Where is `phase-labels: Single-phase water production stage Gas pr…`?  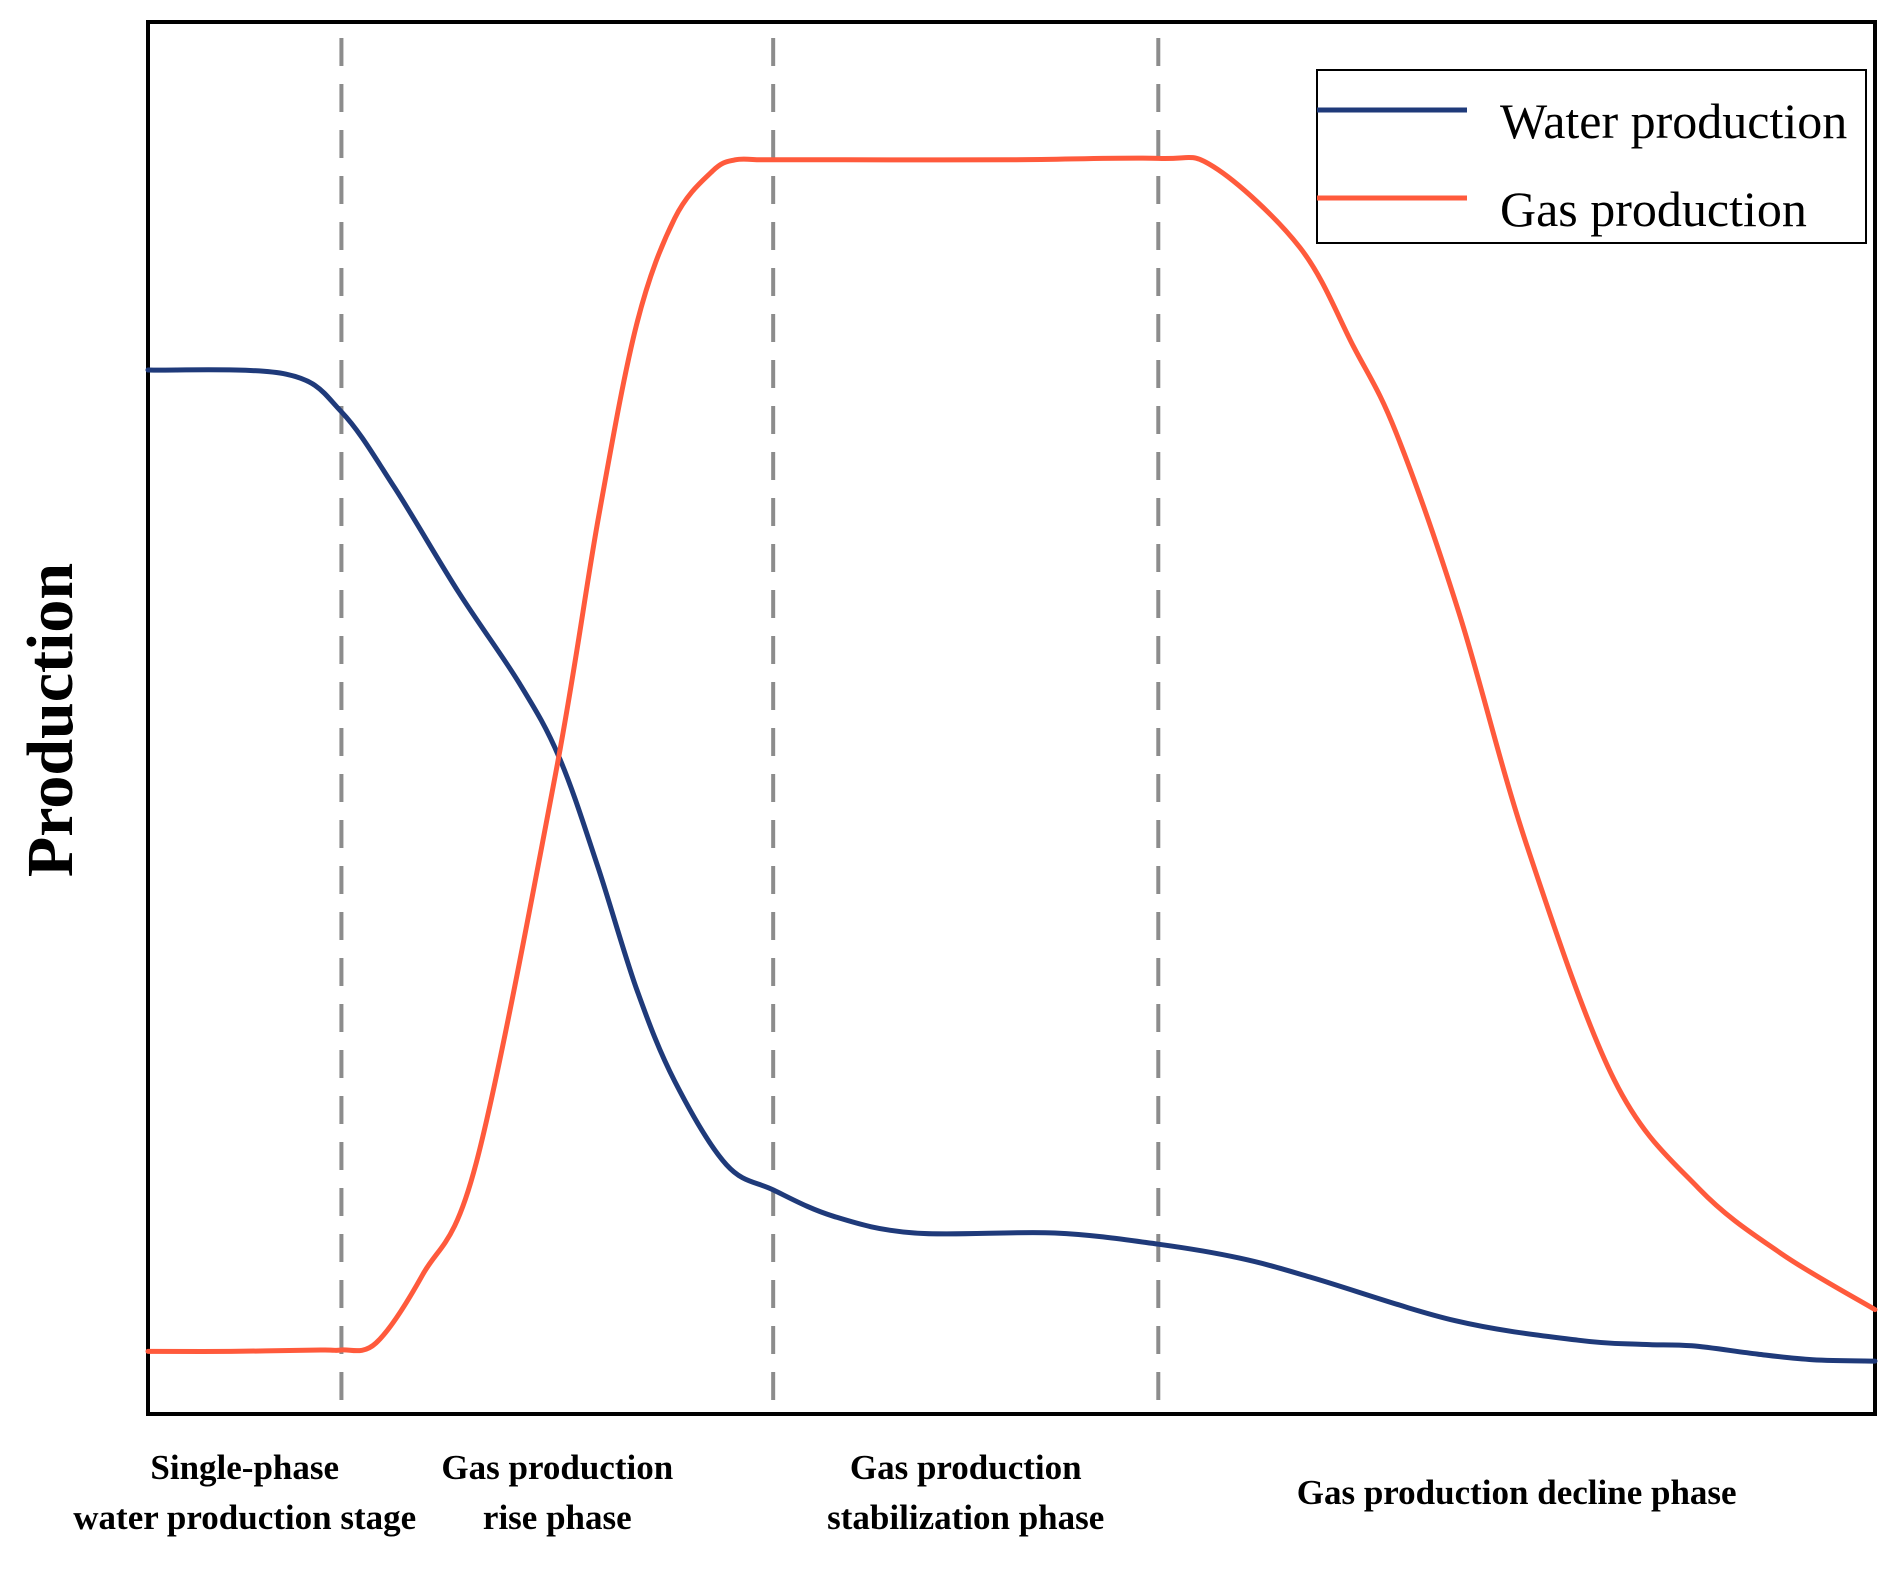
phase-labels: Single-phase water production stage Gas pr… is located at coordinates (904, 1492).